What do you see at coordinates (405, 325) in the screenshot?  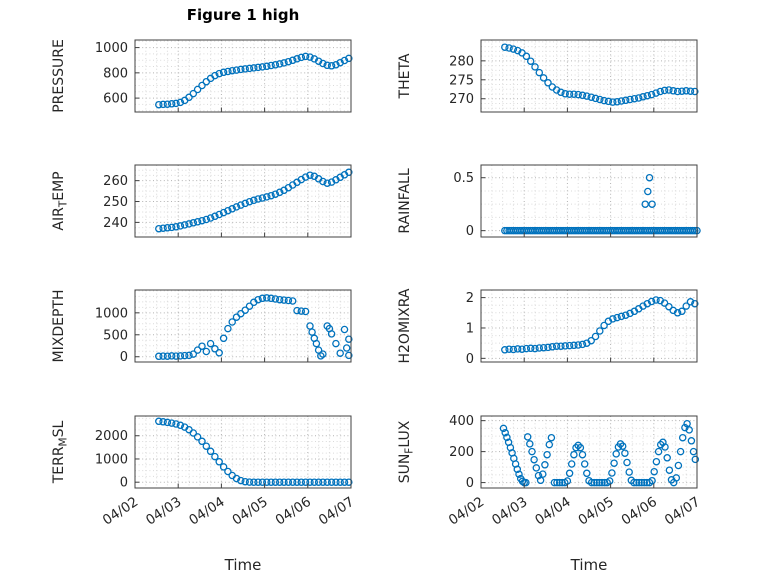 I see `h2omixra-ylabel: H2OMIXRA` at bounding box center [405, 325].